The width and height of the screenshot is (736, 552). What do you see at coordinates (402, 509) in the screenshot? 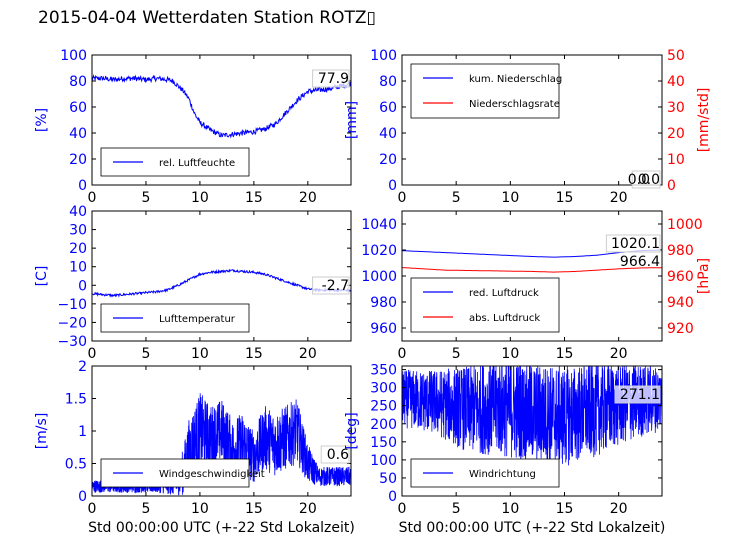
I see `winddir-xtick-label: 0` at bounding box center [402, 509].